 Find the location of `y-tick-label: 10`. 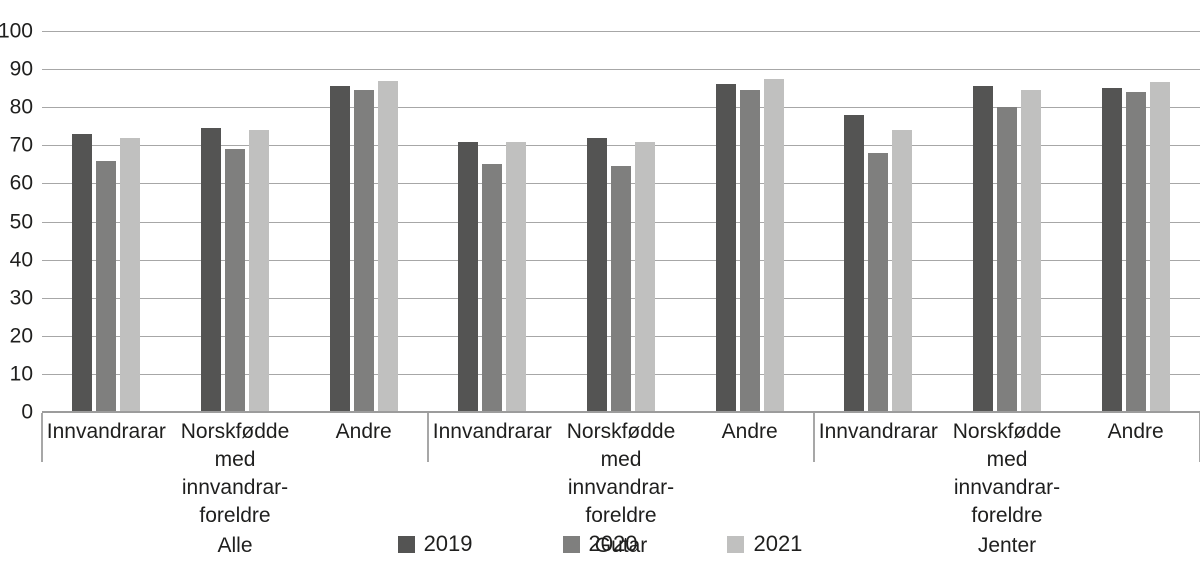

y-tick-label: 10 is located at coordinates (21, 374).